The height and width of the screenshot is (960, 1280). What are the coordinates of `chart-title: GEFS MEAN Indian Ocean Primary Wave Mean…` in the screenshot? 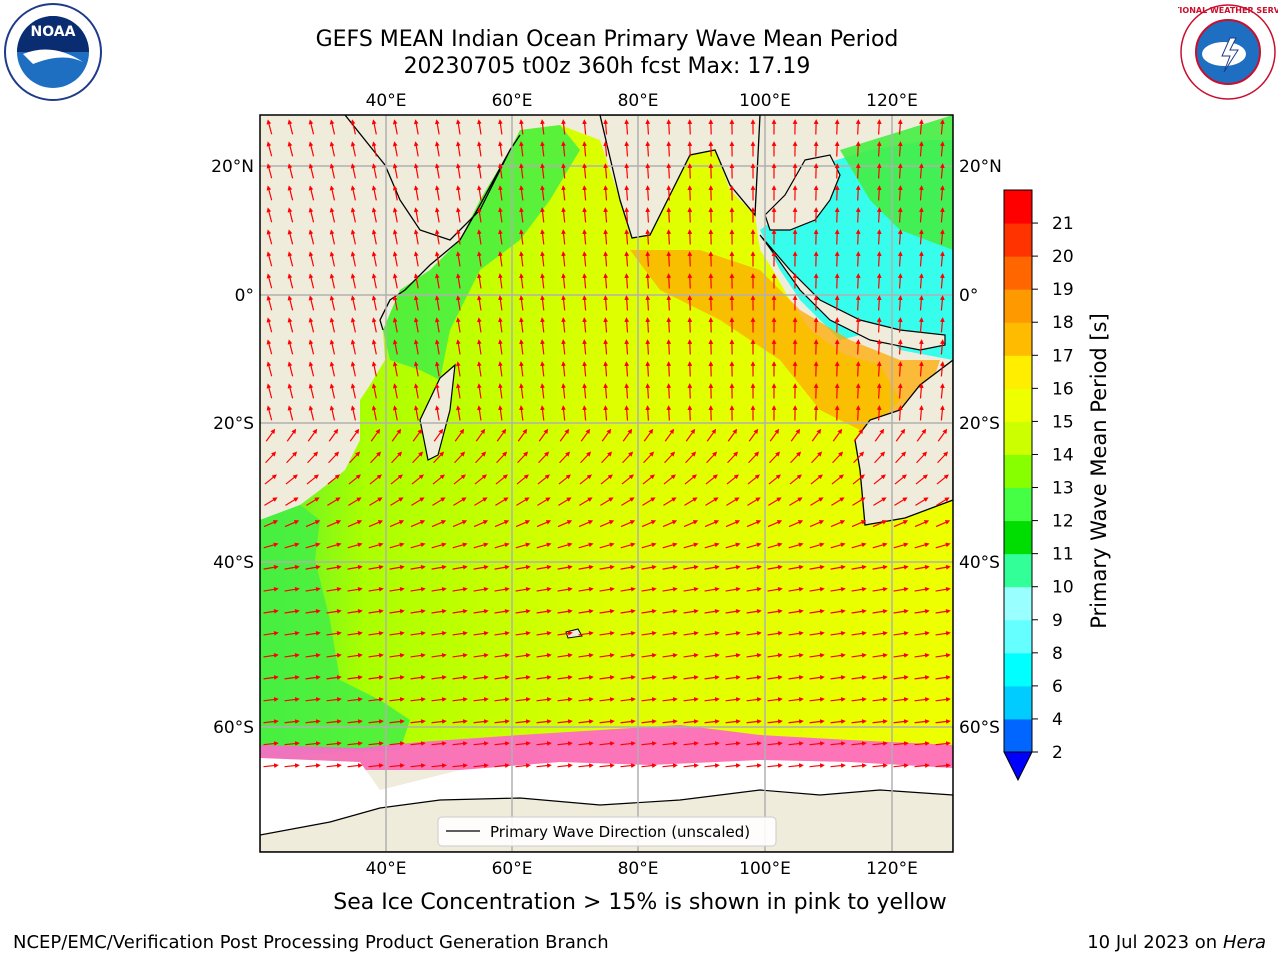 It's located at (607, 39).